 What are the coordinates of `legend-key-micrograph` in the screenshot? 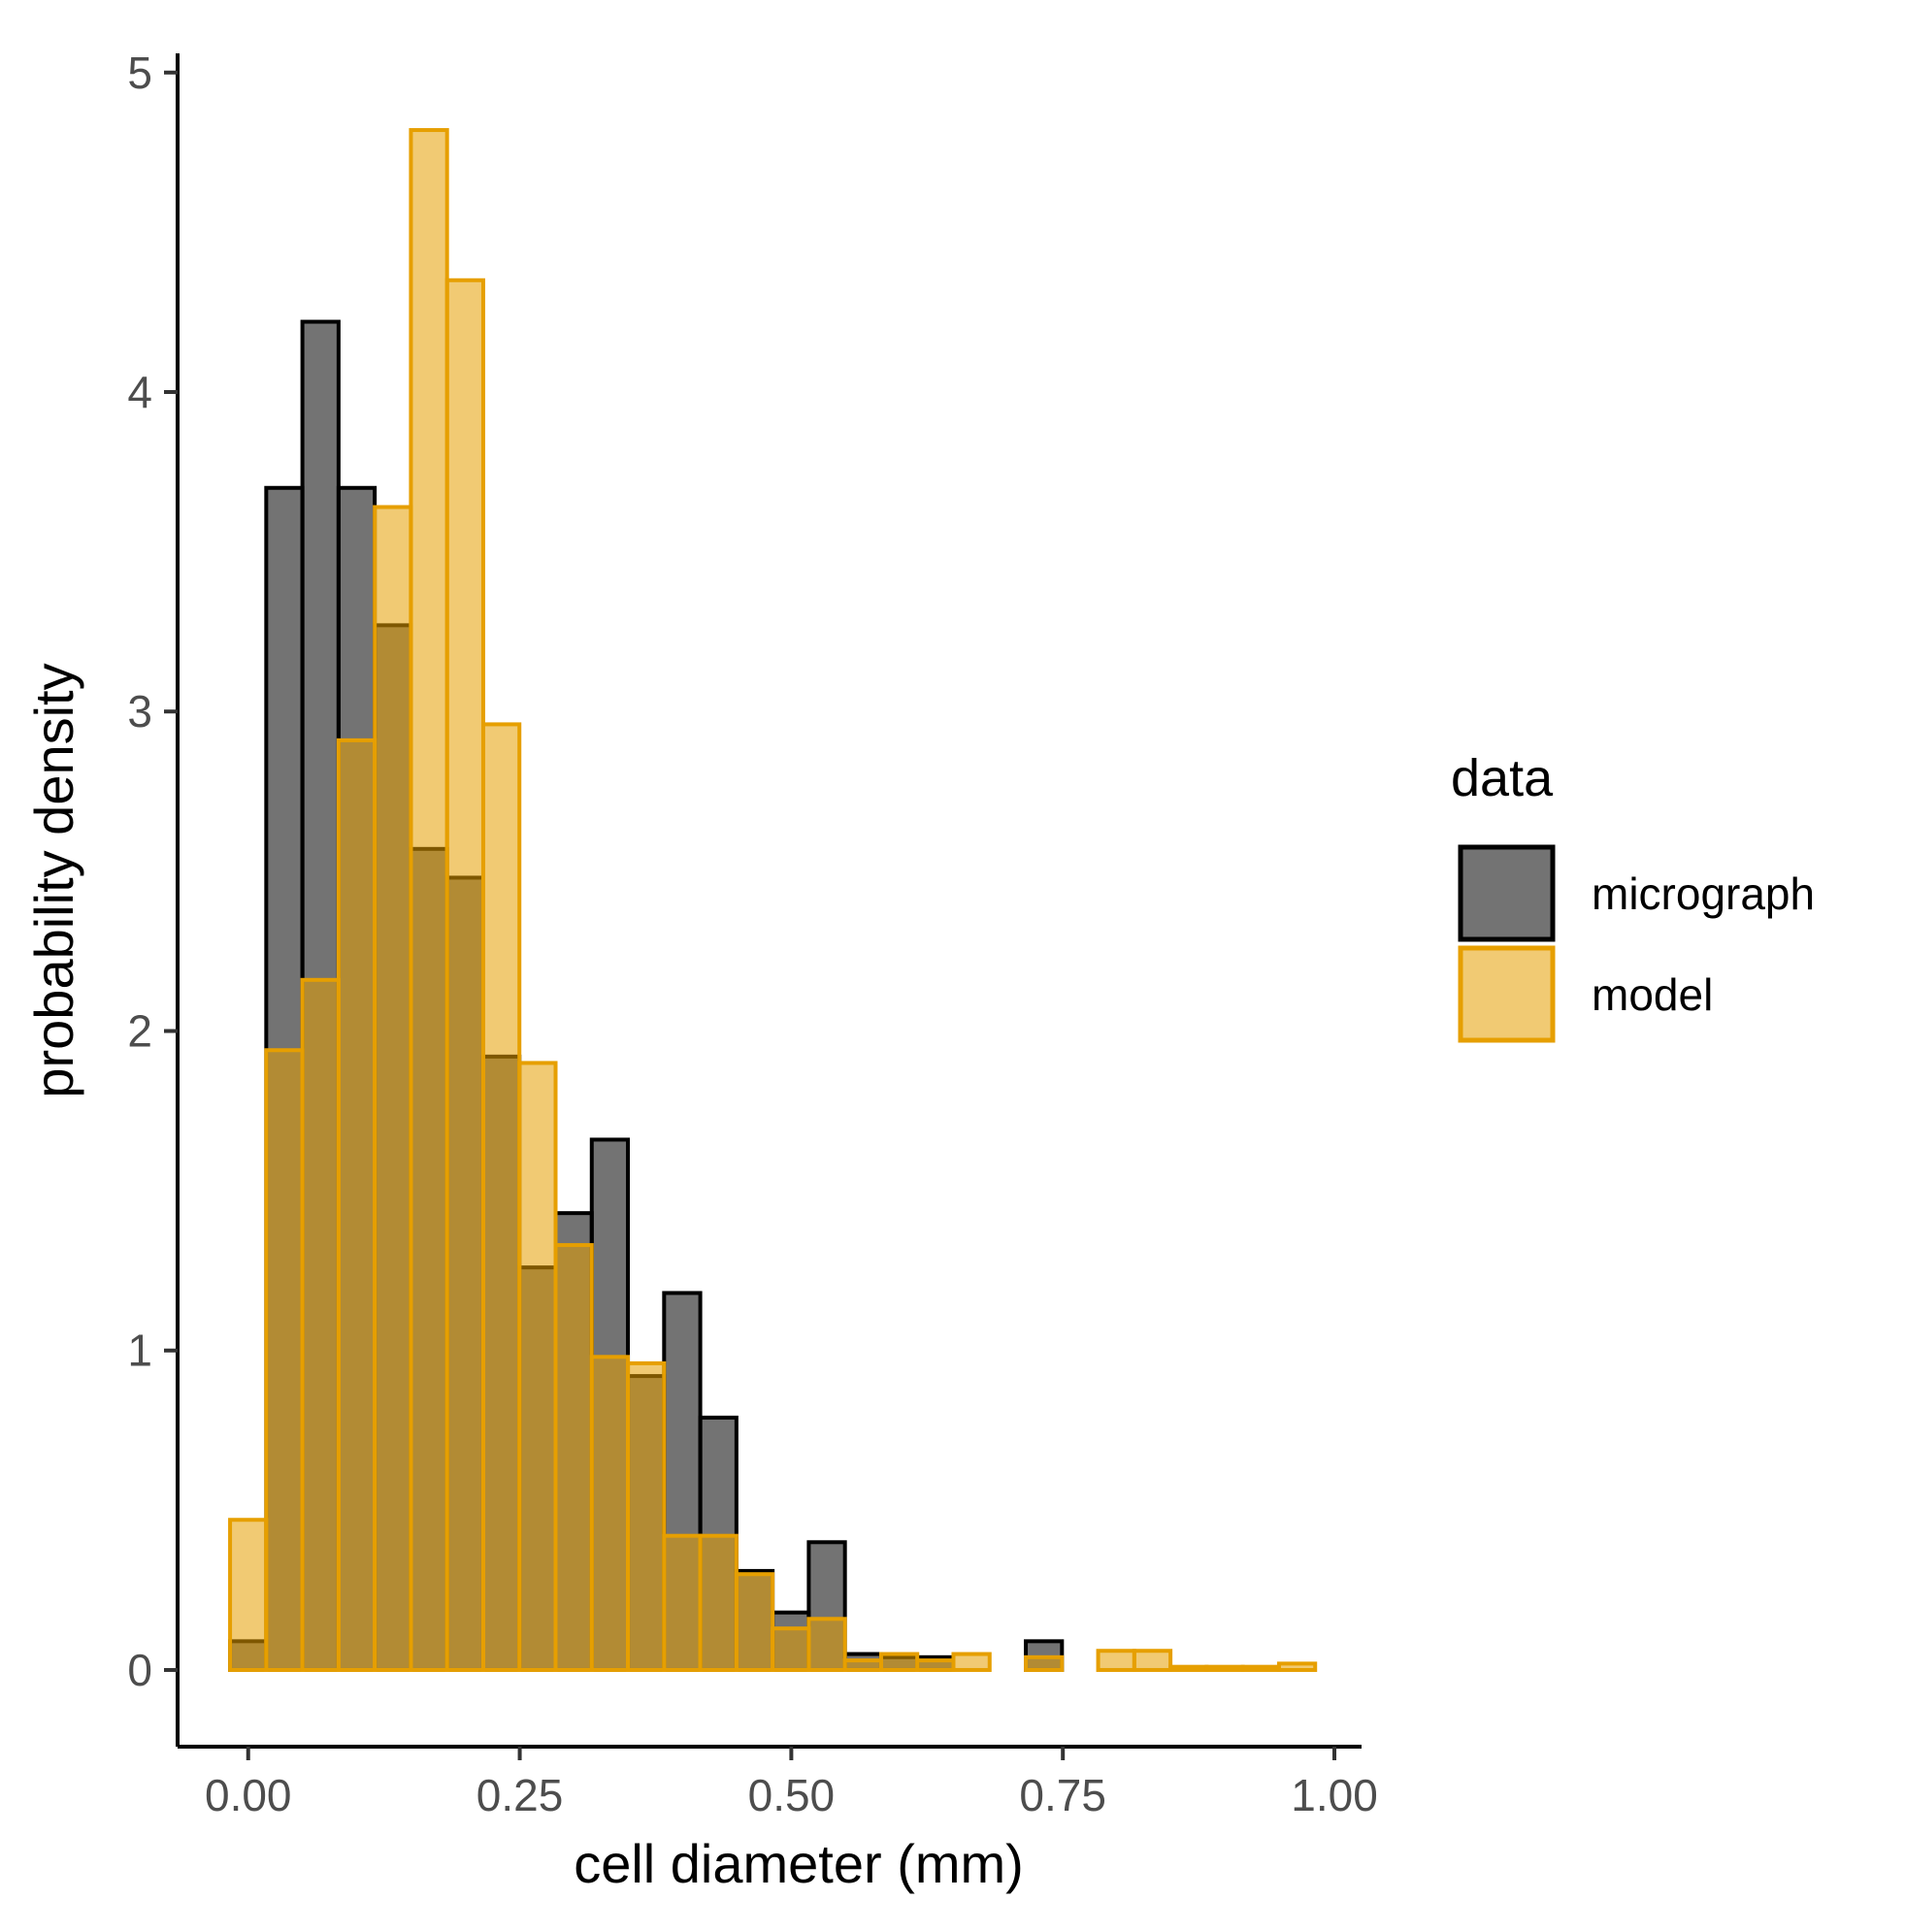 It's located at (1507, 893).